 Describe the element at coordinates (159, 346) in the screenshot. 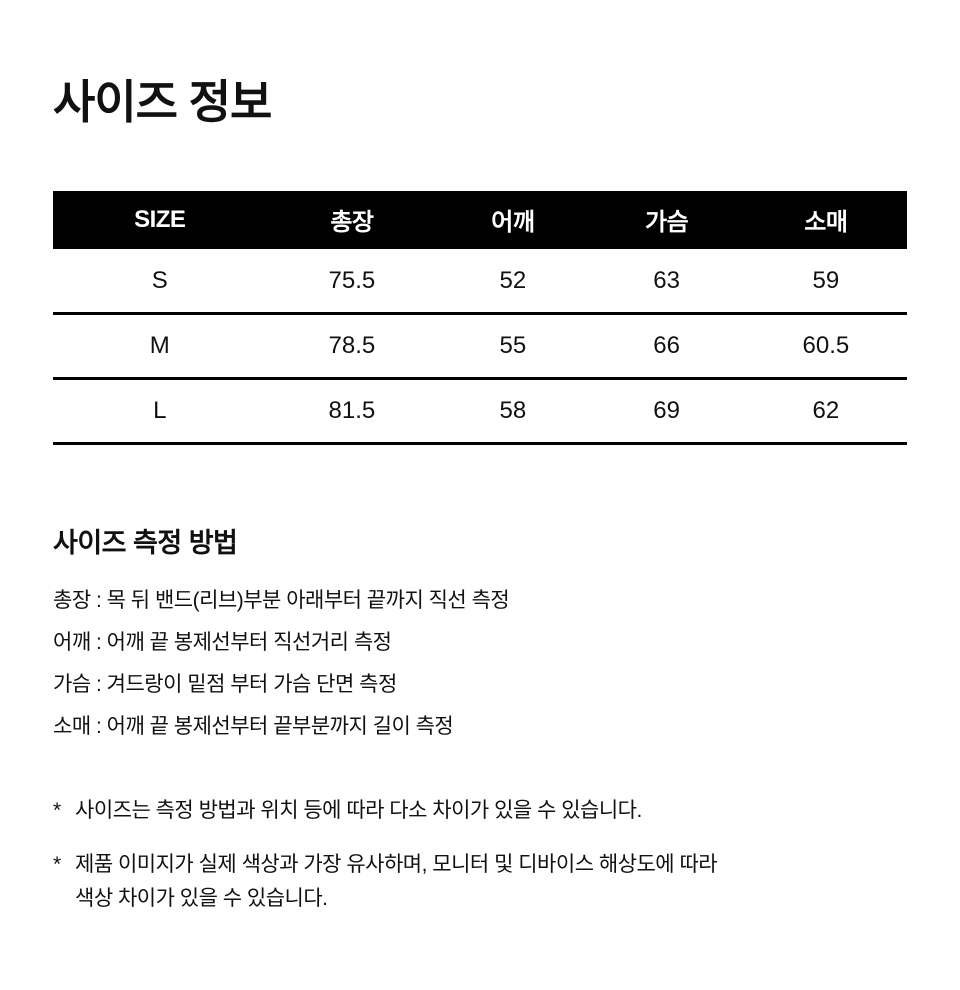

I see `cell-size-label: M` at that location.